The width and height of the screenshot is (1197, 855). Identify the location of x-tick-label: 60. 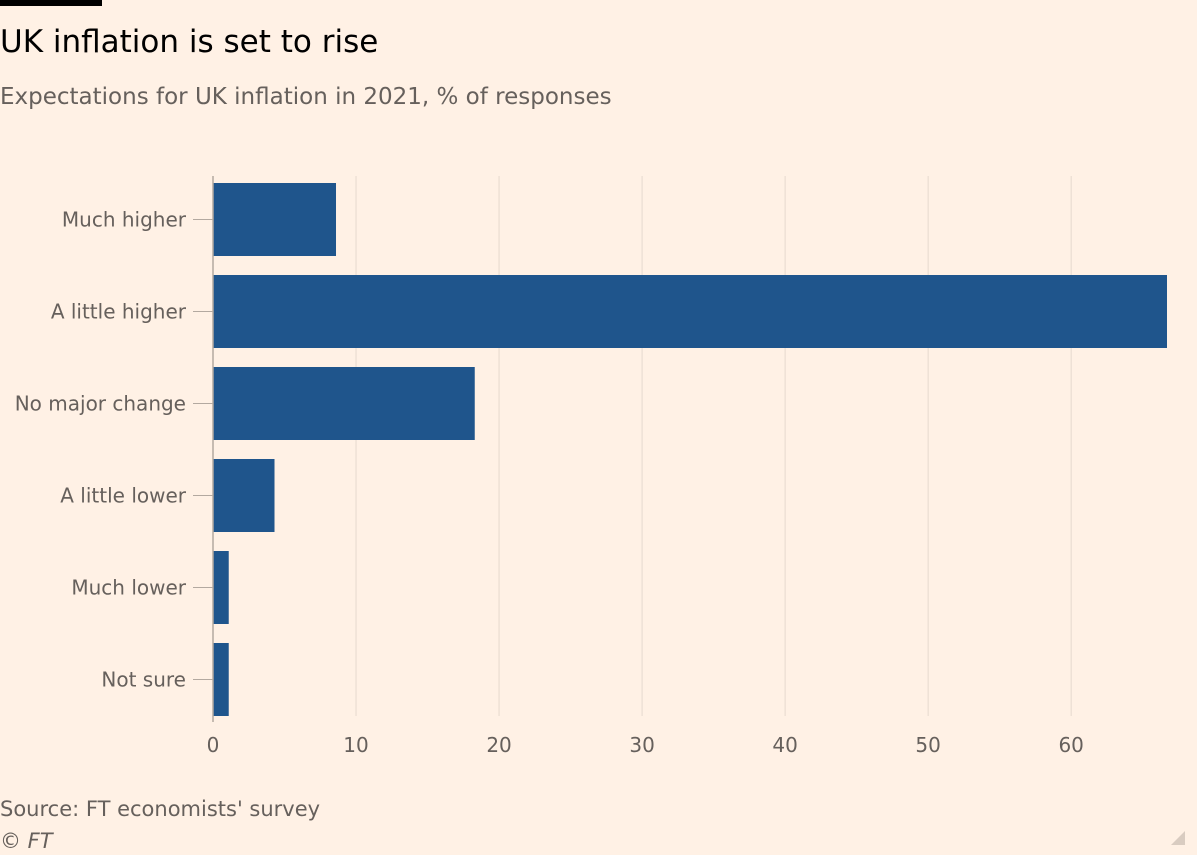
(1070, 745).